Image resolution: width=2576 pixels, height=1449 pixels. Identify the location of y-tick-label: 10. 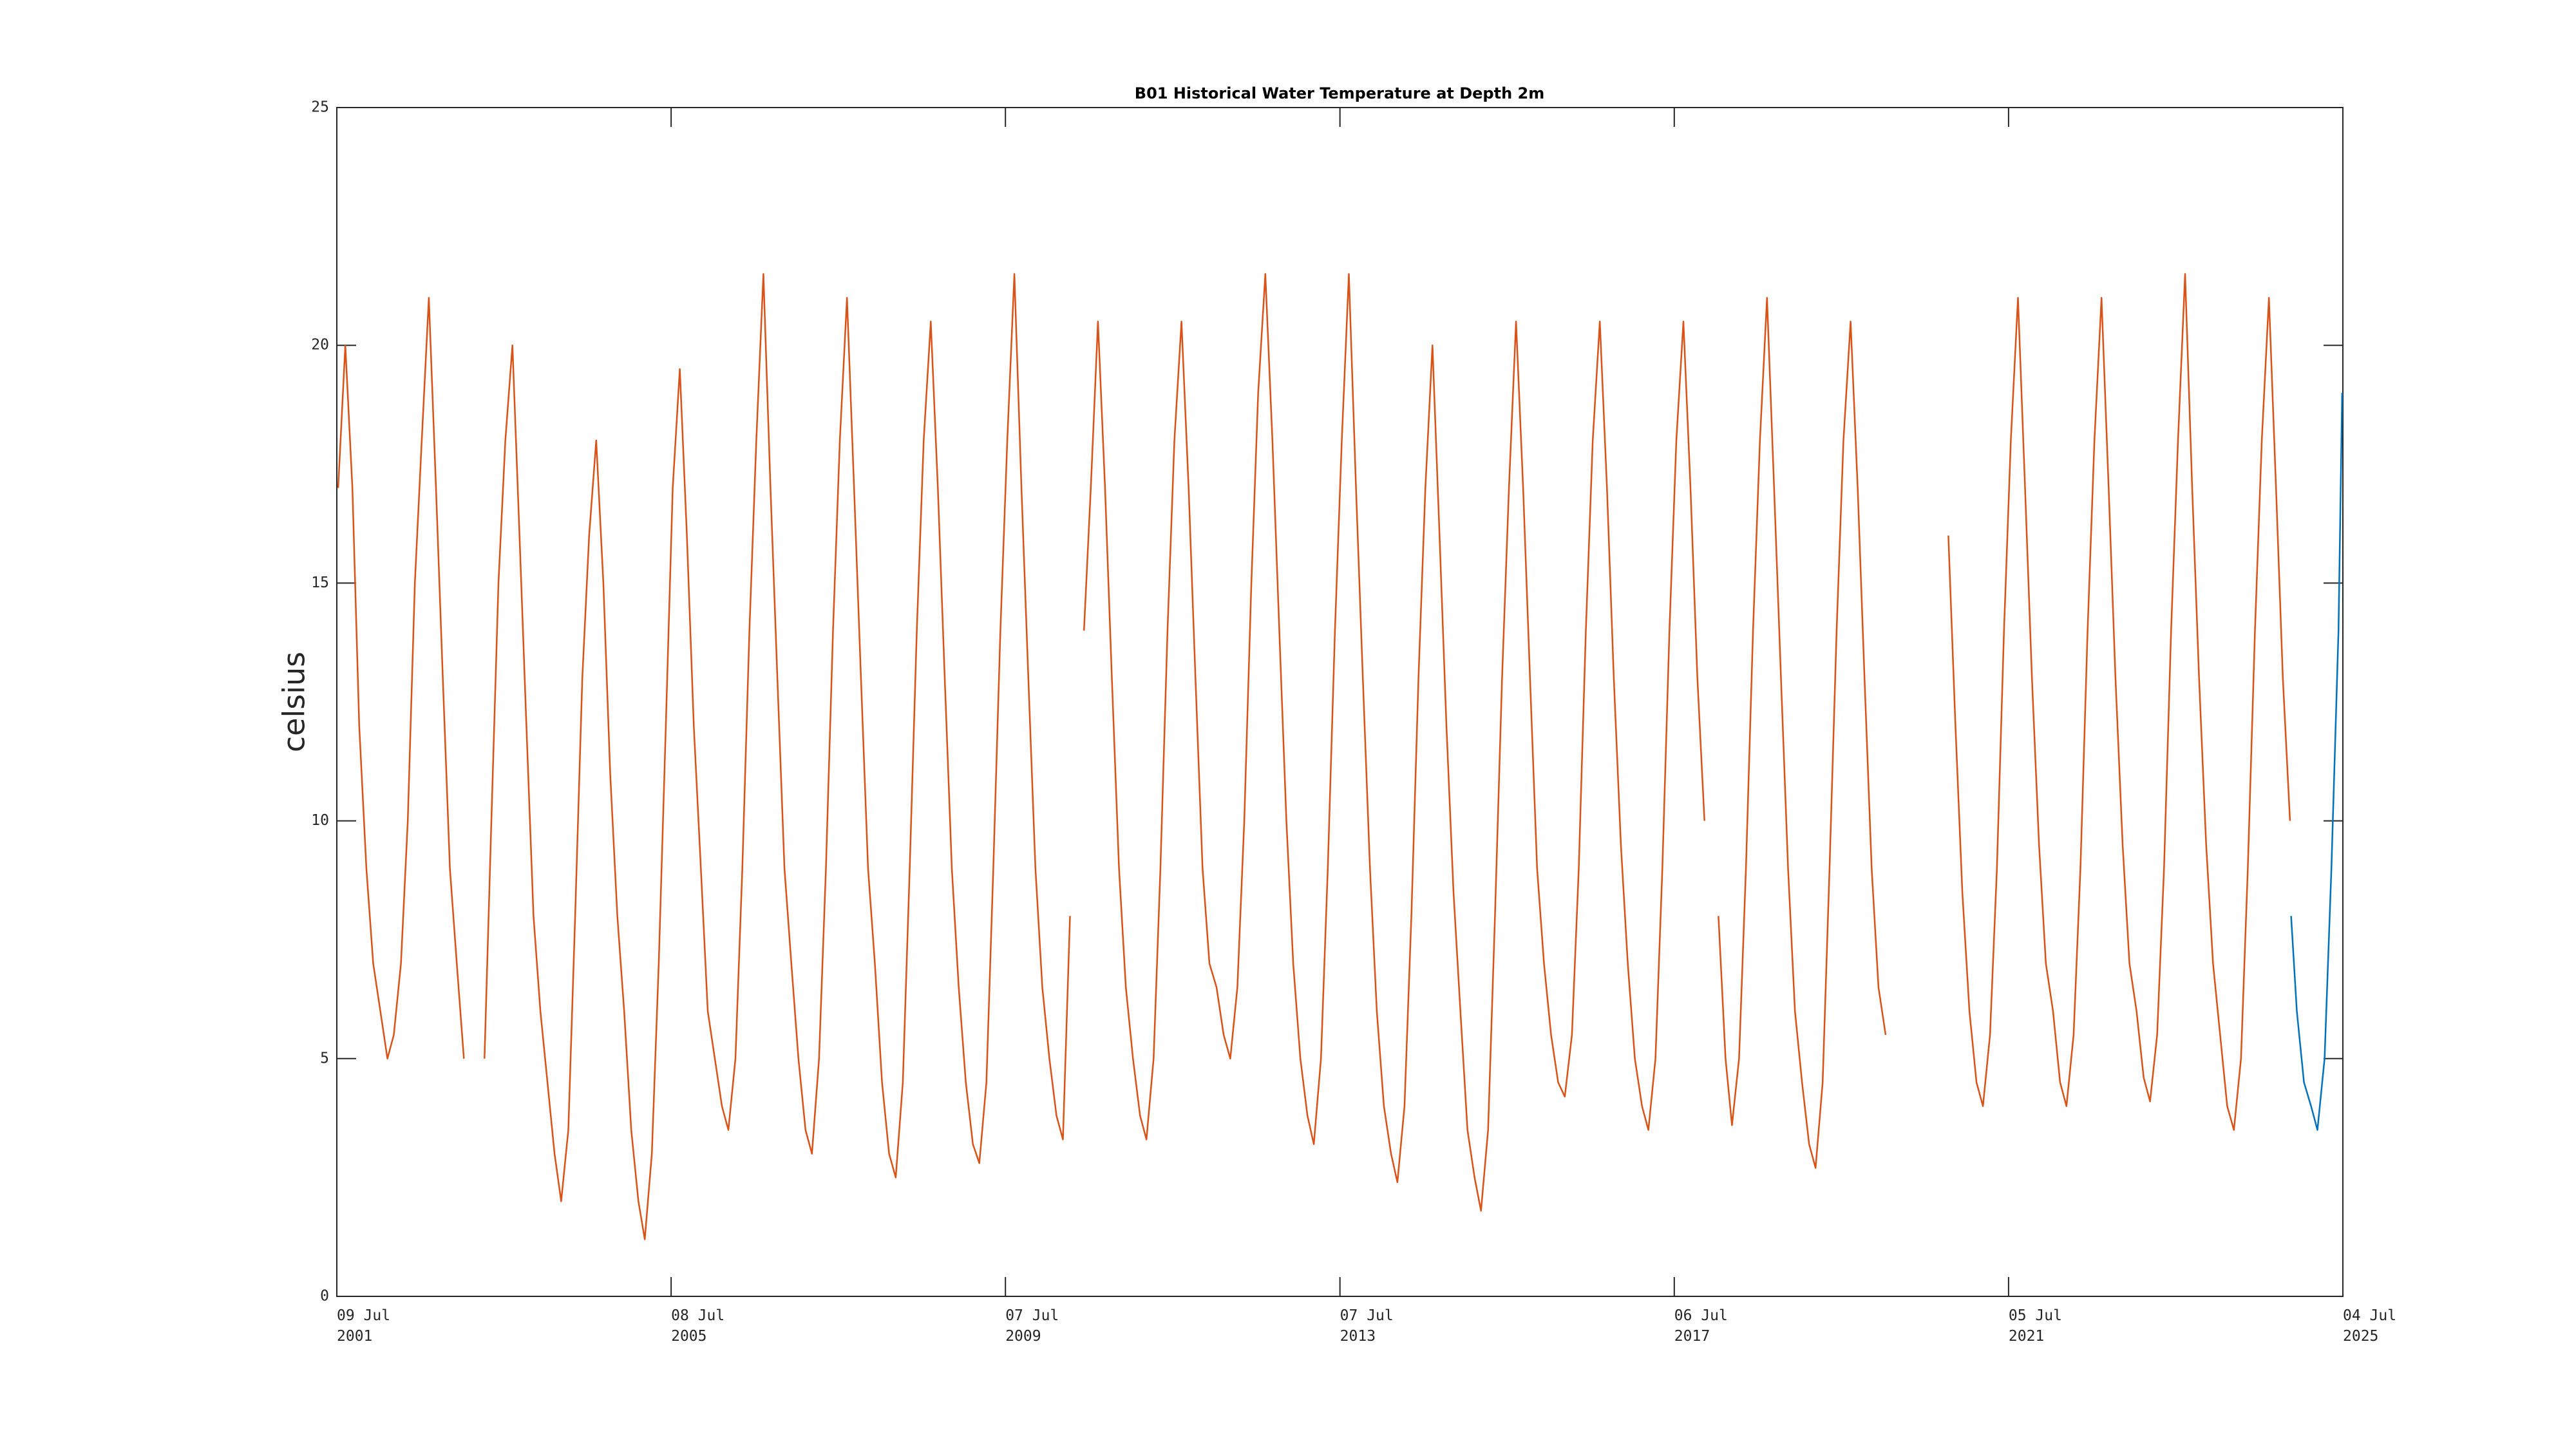
(320, 820).